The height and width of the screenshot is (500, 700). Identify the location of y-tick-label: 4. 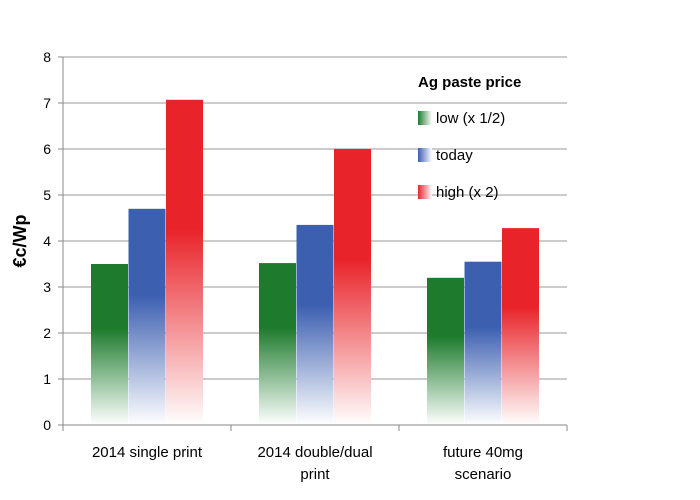
(47, 241).